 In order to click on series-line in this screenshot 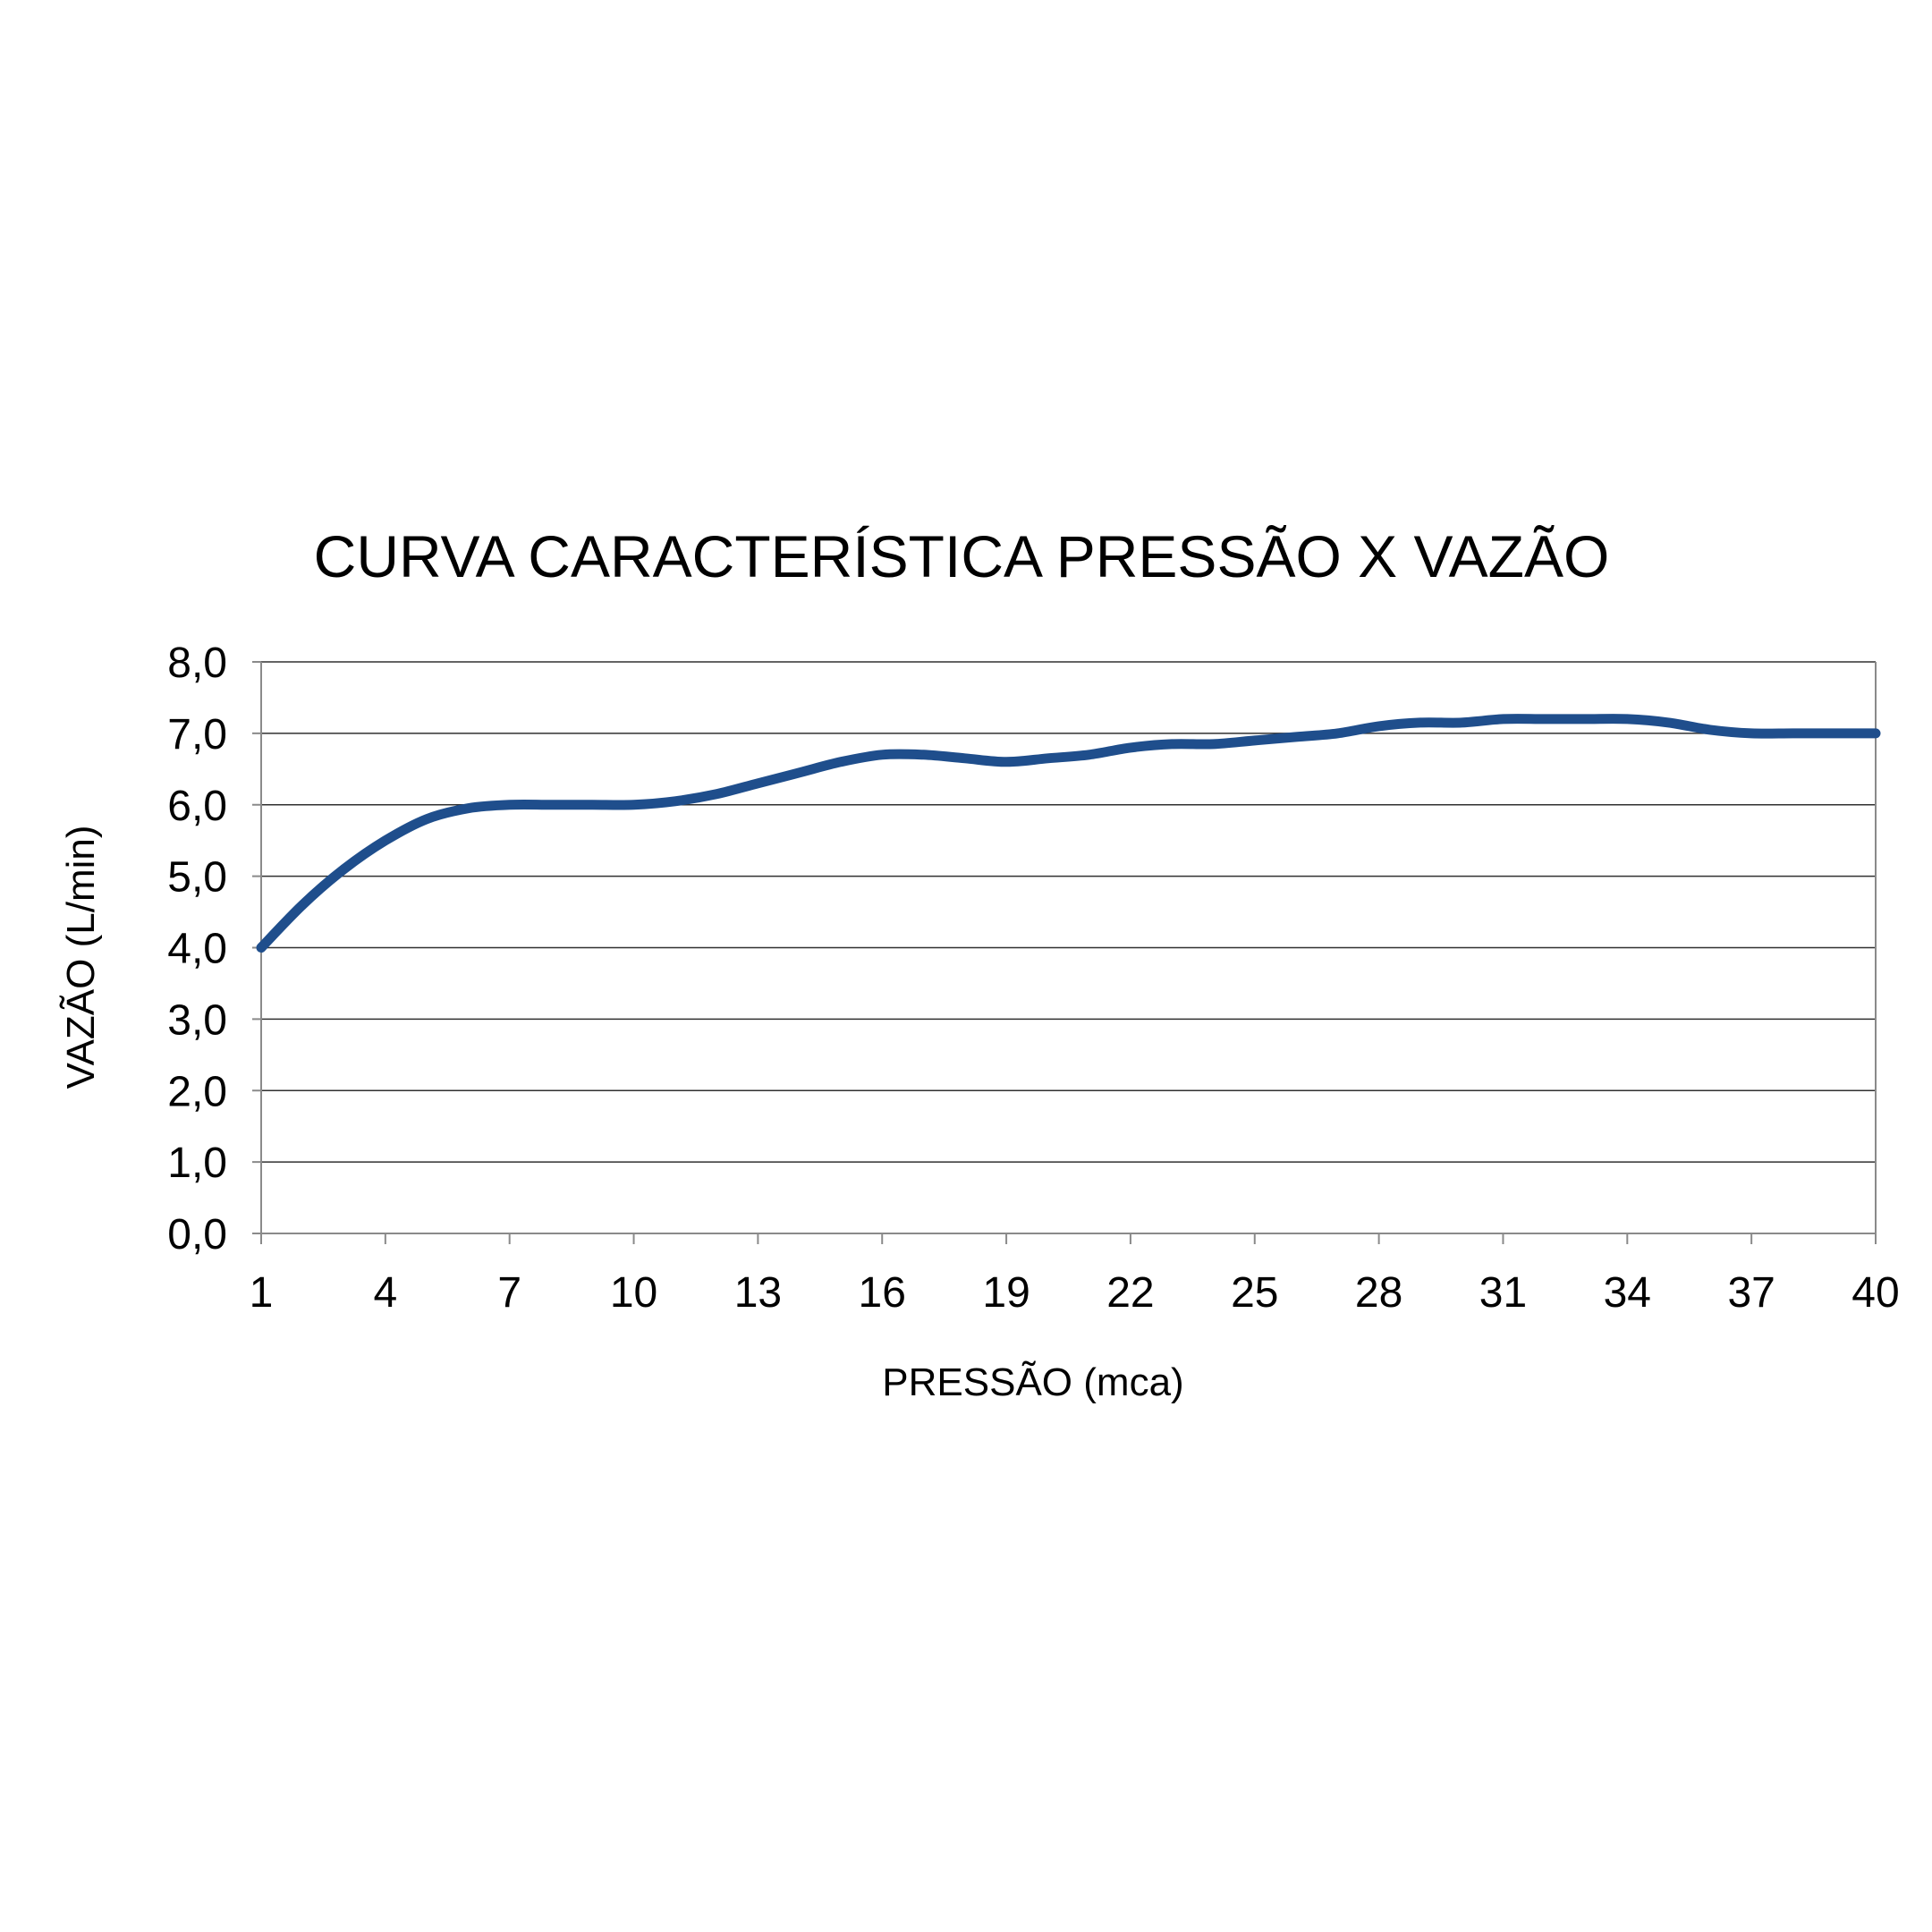, I will do `click(1068, 833)`.